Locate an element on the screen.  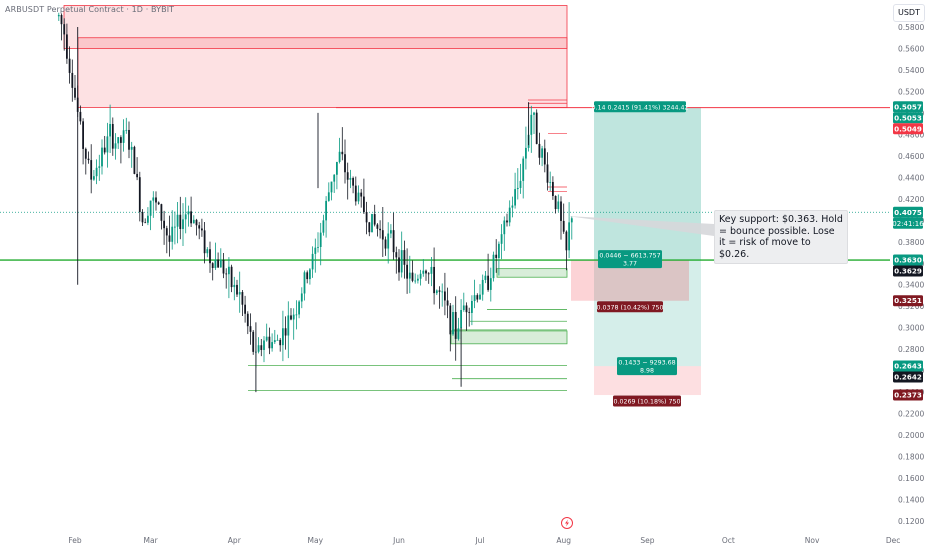
price-label-0.4075: 0.4075 02:41:16 is located at coordinates (908, 217).